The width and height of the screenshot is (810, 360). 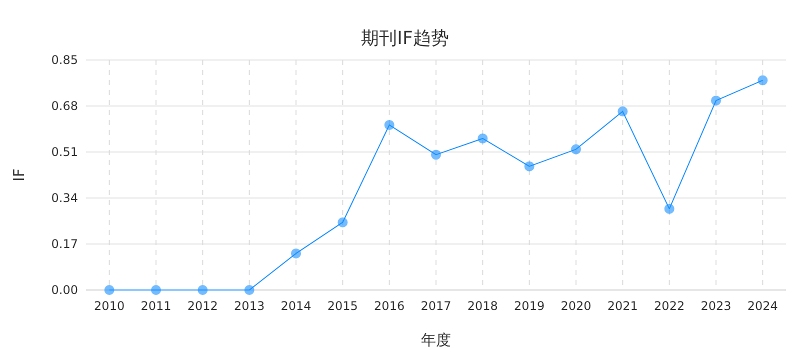 I want to click on ytick: 0.85, so click(x=64, y=60).